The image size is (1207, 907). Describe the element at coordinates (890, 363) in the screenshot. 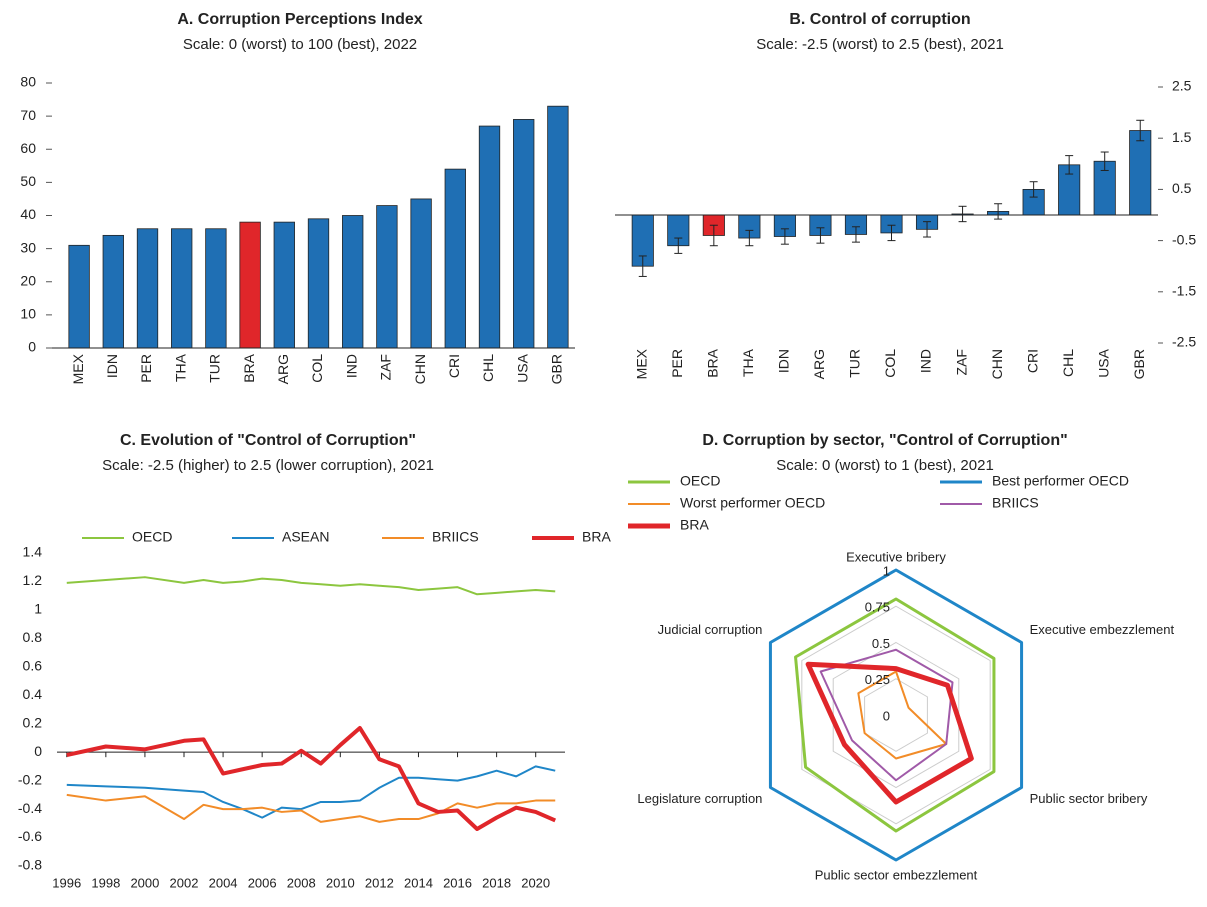

I see `x-tick-label: COL` at that location.